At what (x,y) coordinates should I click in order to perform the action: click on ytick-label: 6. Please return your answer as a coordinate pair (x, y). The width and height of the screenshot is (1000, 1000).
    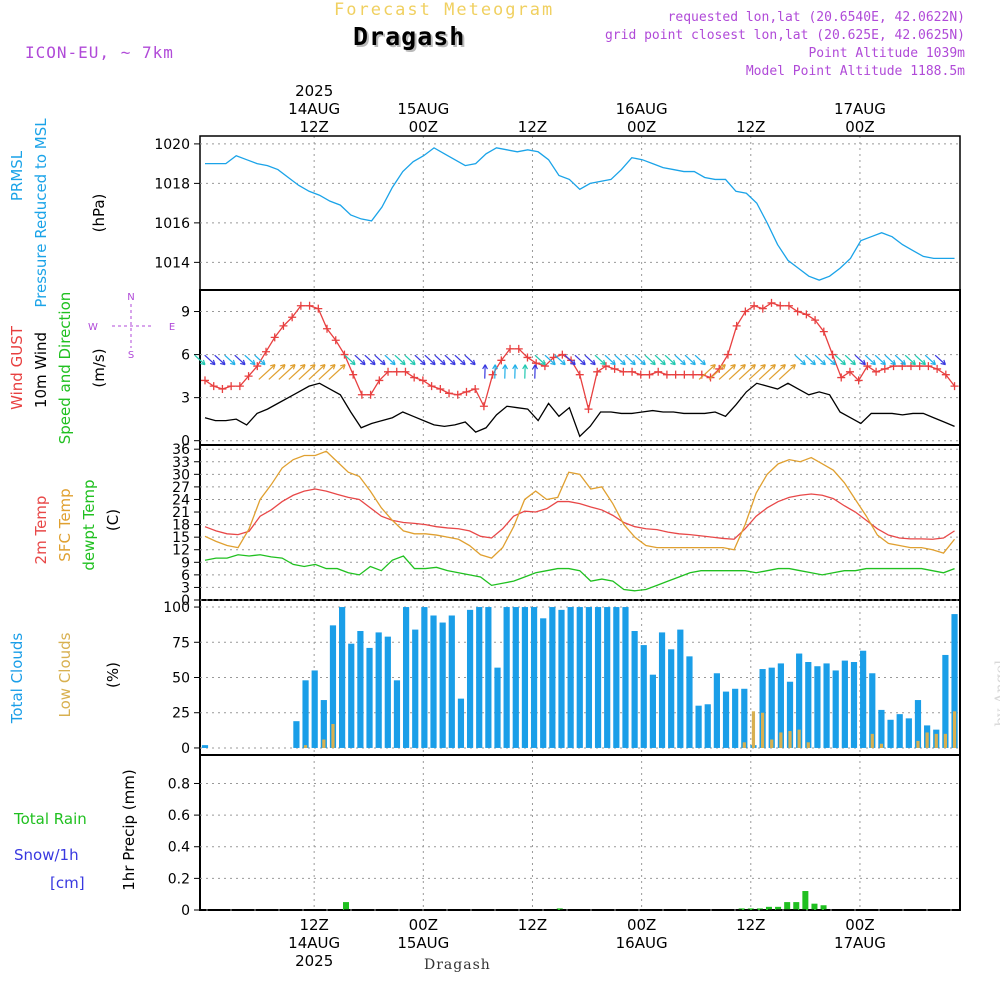
    Looking at the image, I should click on (185, 576).